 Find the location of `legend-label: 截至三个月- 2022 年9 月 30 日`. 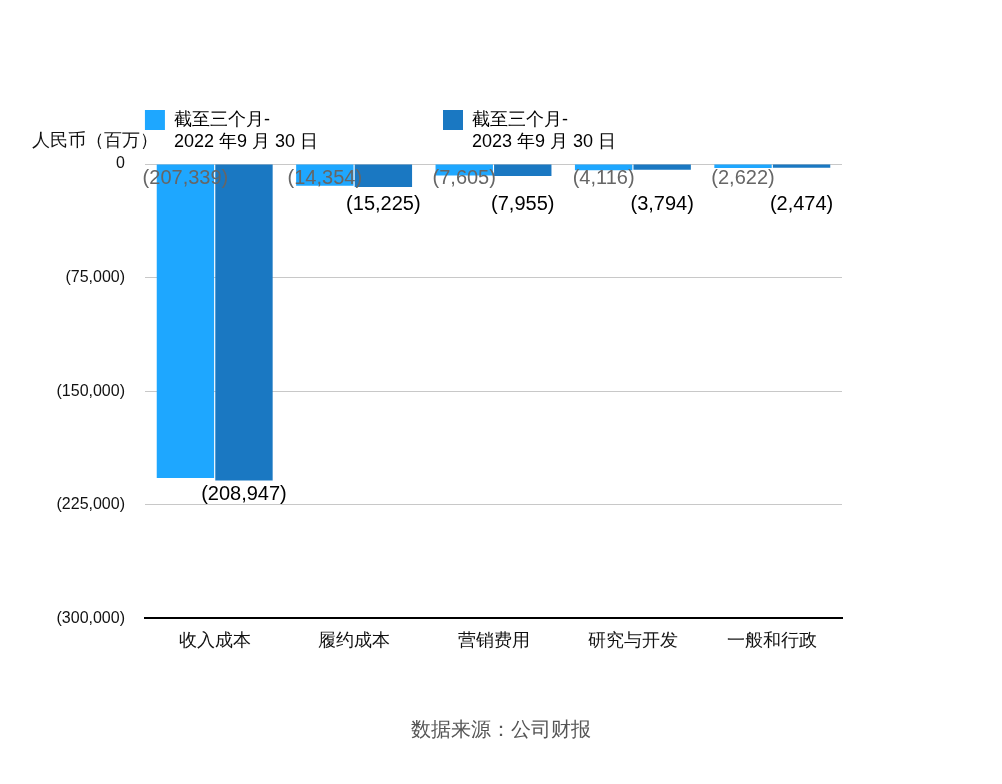

legend-label: 截至三个月- 2022 年9 月 30 日 is located at coordinates (246, 129).